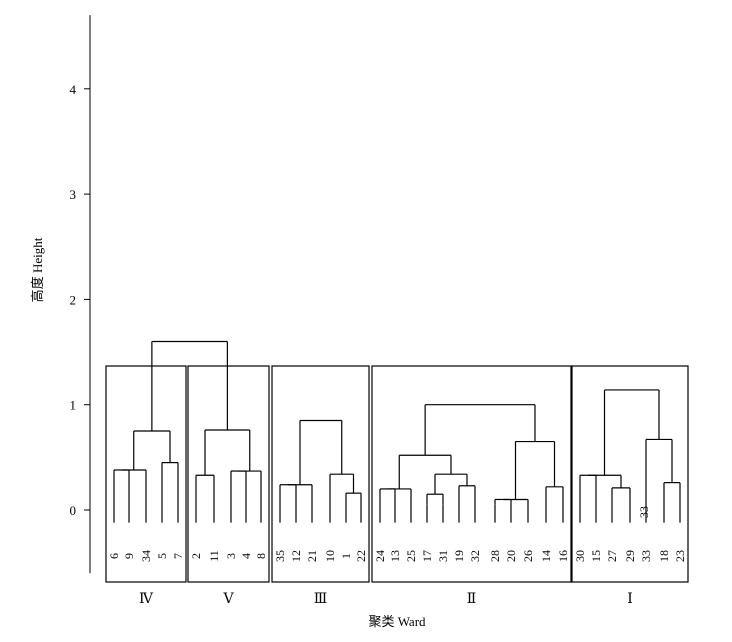 The height and width of the screenshot is (642, 732). Describe the element at coordinates (680, 556) in the screenshot. I see `leaf-label: 23` at that location.